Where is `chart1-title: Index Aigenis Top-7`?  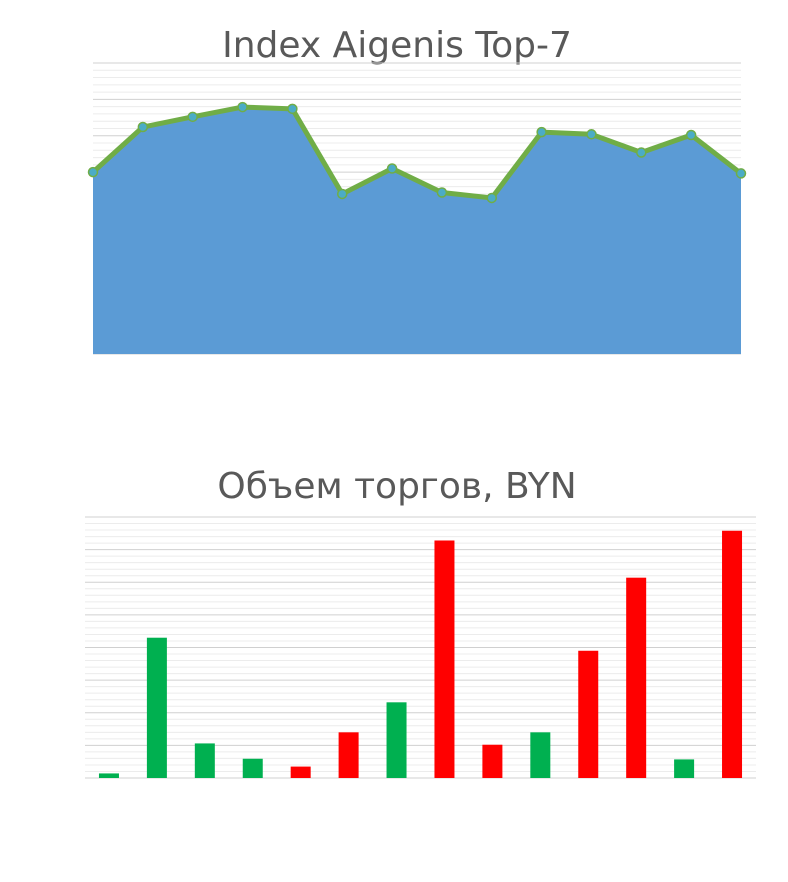
chart1-title: Index Aigenis Top-7 is located at coordinates (397, 45).